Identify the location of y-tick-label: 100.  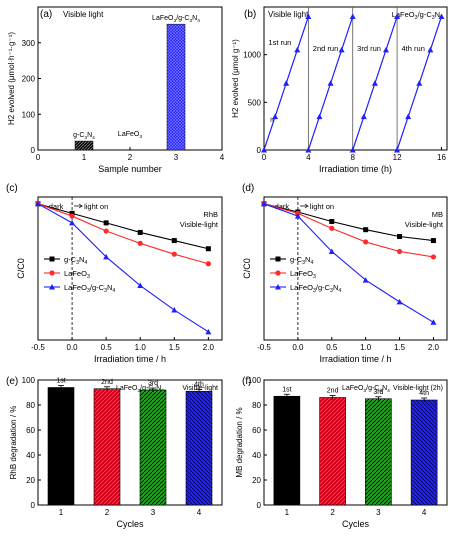
(29, 380).